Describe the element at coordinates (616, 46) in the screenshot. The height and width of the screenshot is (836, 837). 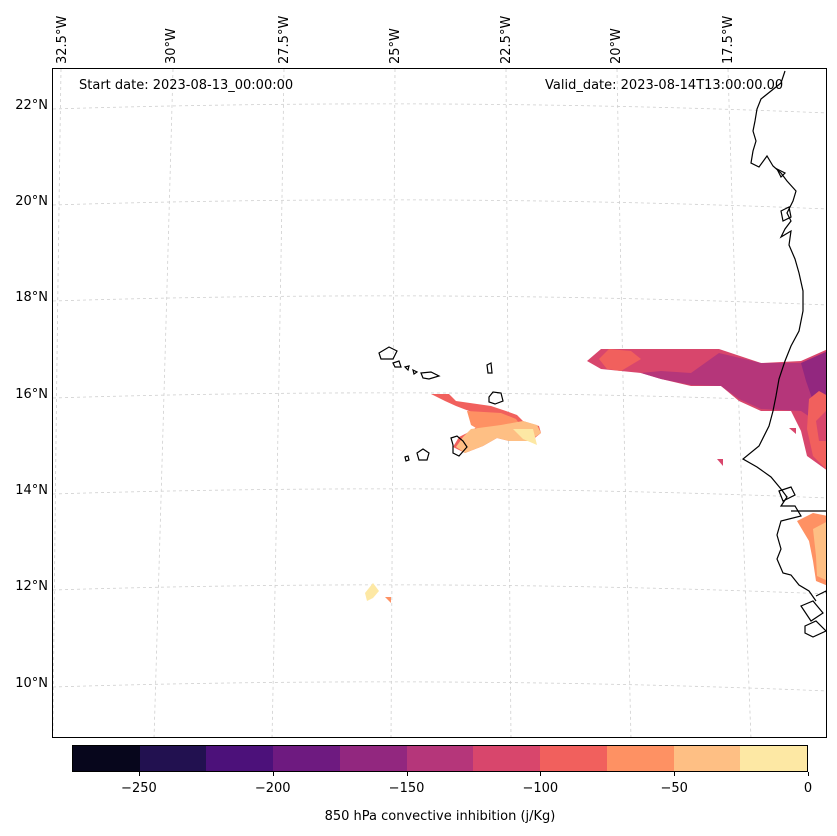
I see `lon-label-20w: 20°W` at that location.